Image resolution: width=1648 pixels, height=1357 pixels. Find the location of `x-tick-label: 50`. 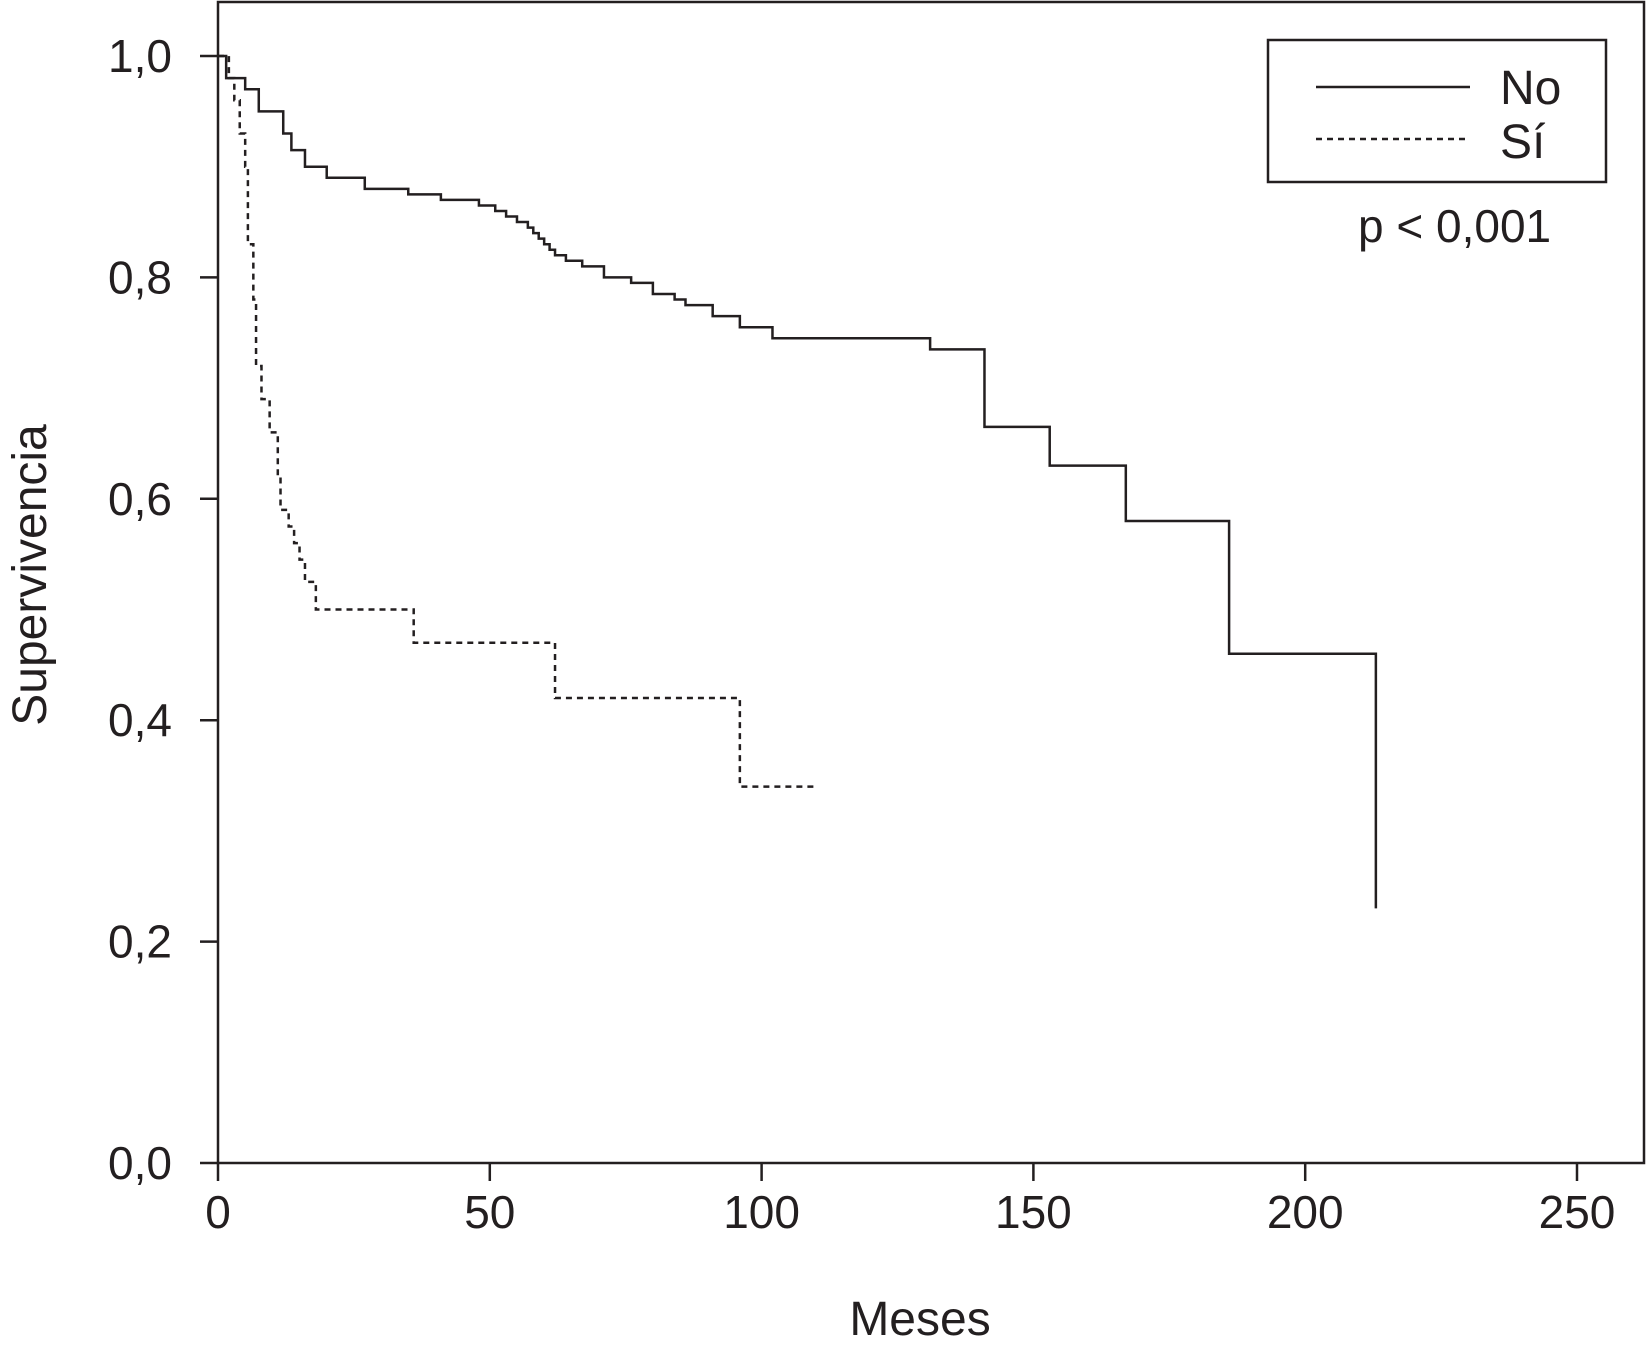

x-tick-label: 50 is located at coordinates (489, 1212).